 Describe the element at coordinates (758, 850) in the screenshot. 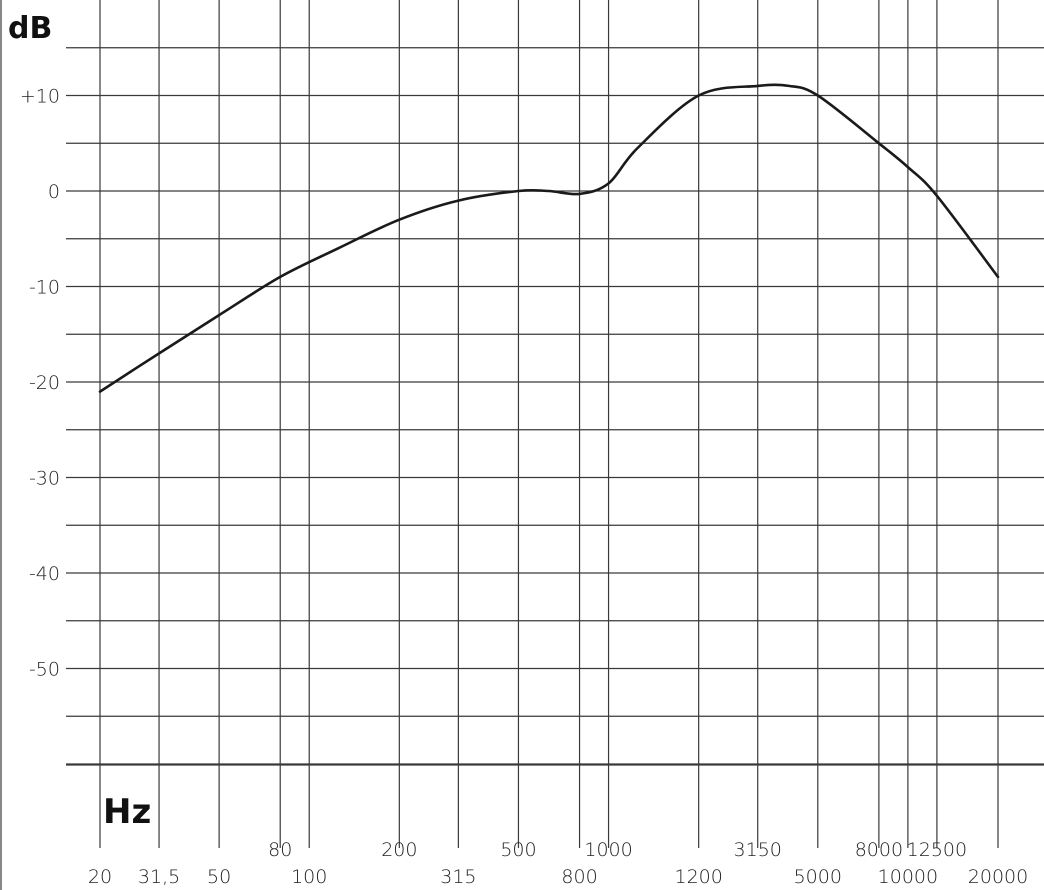

I see `x-tick-label: 3150` at that location.